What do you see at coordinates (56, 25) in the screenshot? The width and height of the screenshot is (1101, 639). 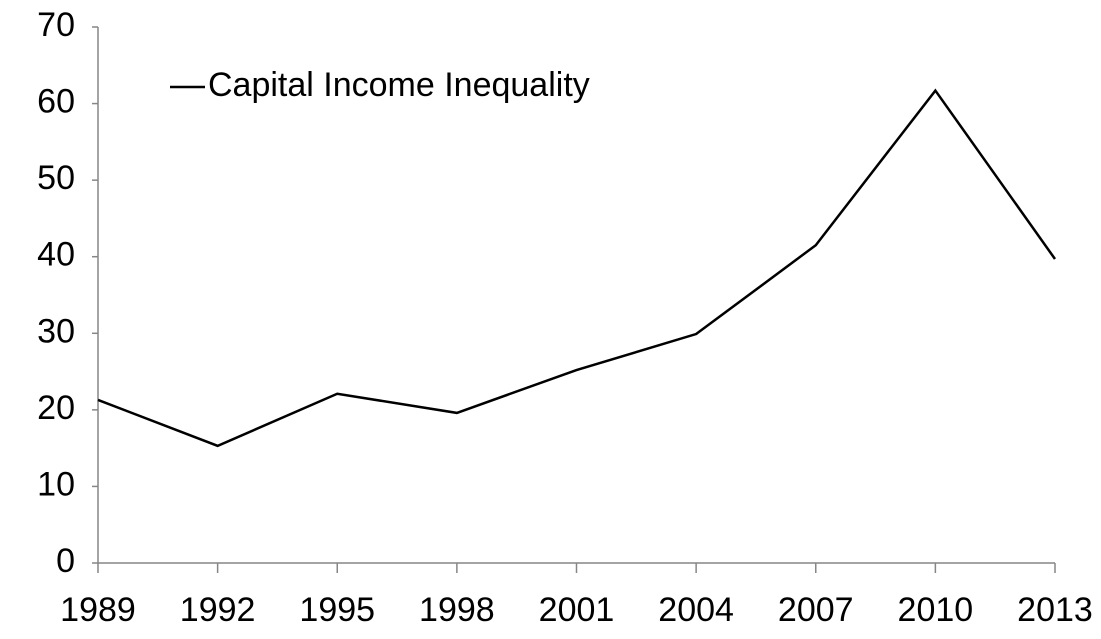 I see `y-tick-label: 70` at bounding box center [56, 25].